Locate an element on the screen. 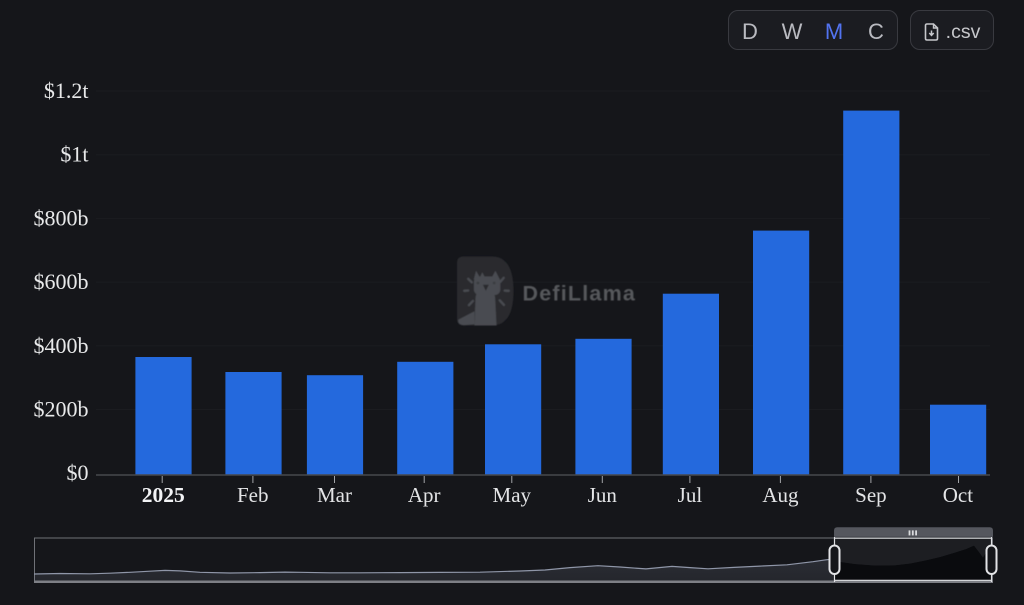 This screenshot has height=605, width=1024. svg-text: DefiLlama is located at coordinates (580, 294).